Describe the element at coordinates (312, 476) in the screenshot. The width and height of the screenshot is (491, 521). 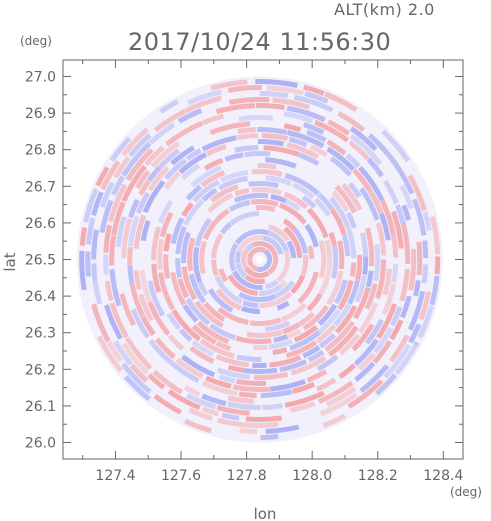
I see `x-tick-label: 128.0` at that location.